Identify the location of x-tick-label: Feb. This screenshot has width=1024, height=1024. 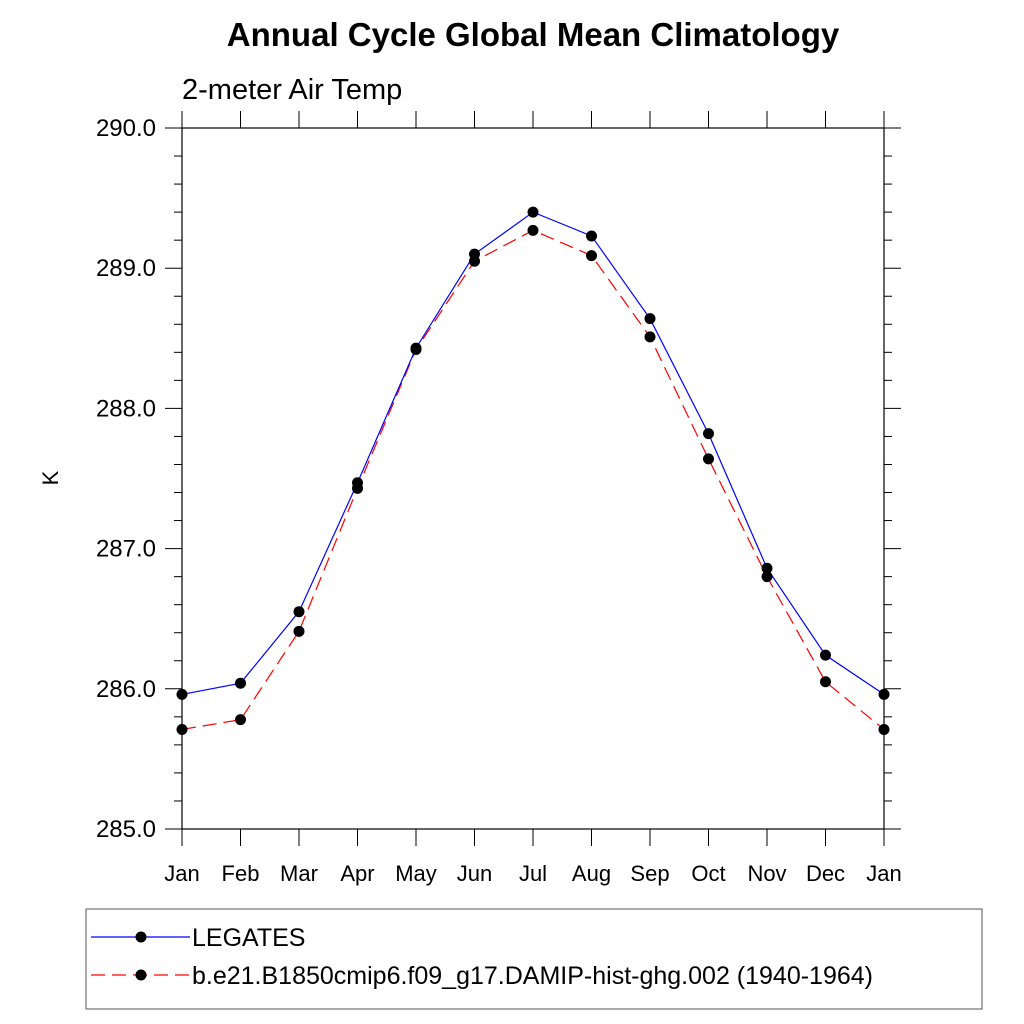
(241, 873).